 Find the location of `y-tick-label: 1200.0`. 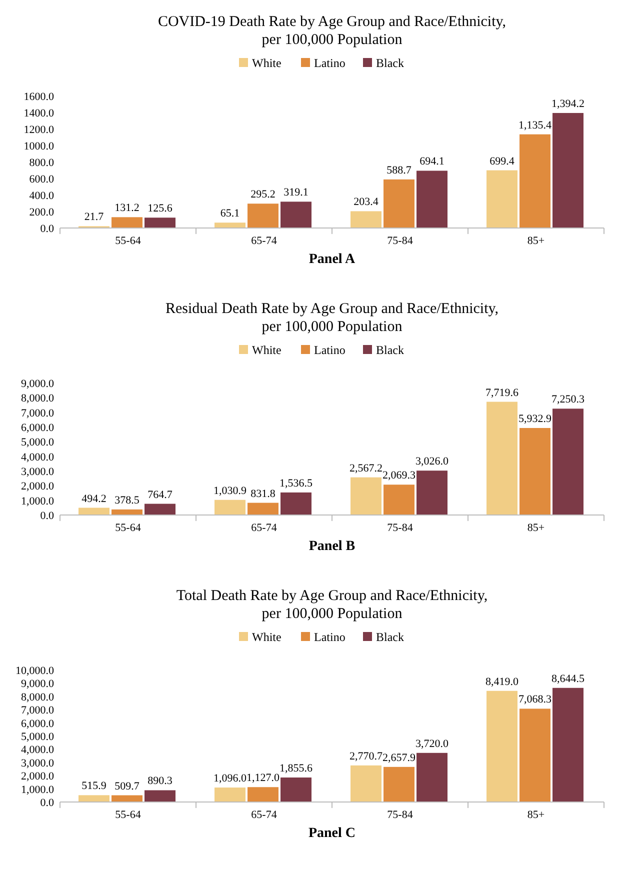

y-tick-label: 1200.0 is located at coordinates (39, 130).